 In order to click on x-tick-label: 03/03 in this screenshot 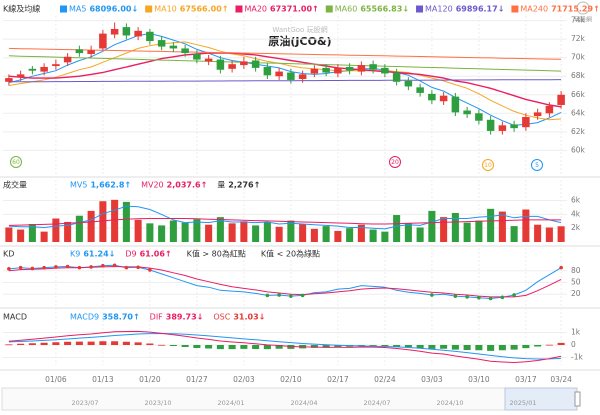, I will do `click(432, 379)`.